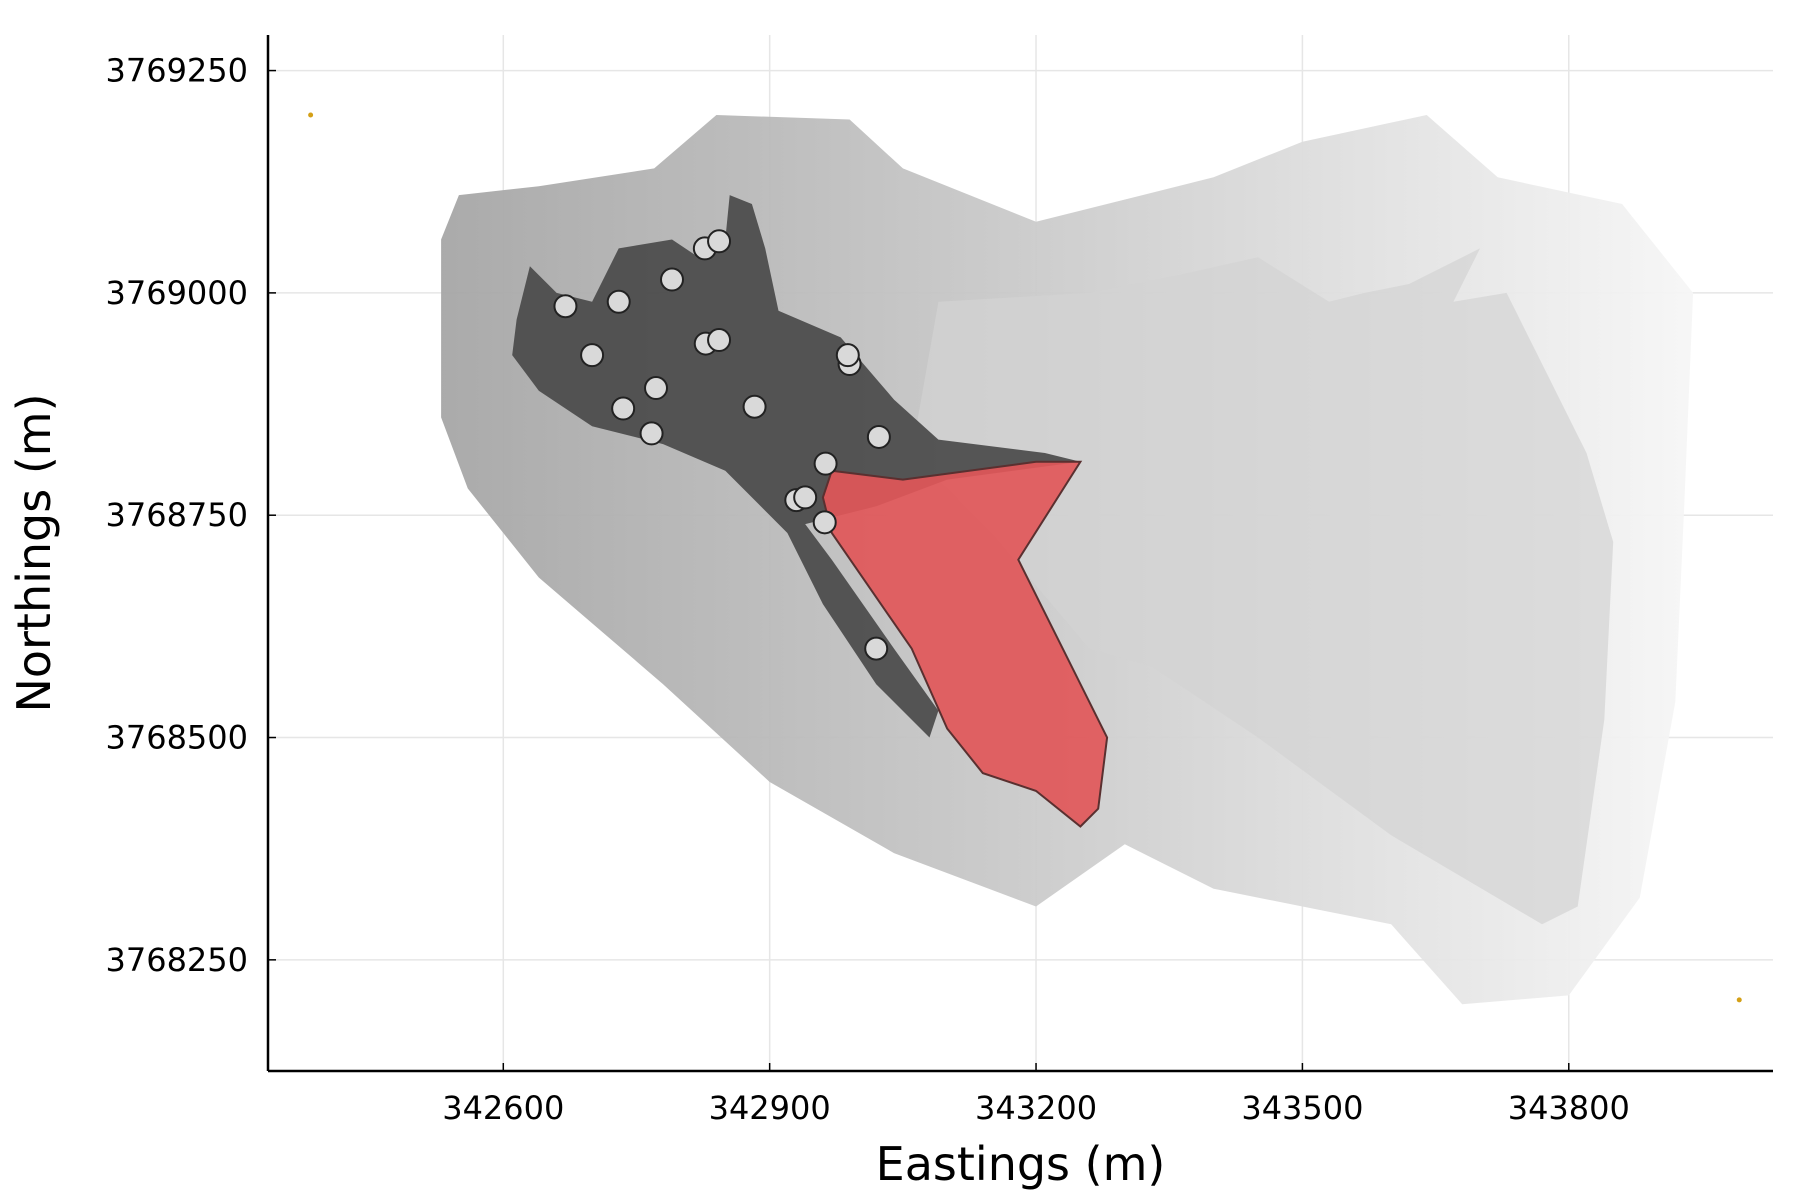 The height and width of the screenshot is (1200, 1800). Describe the element at coordinates (176, 515) in the screenshot. I see `y-tick-label: 3768750` at that location.